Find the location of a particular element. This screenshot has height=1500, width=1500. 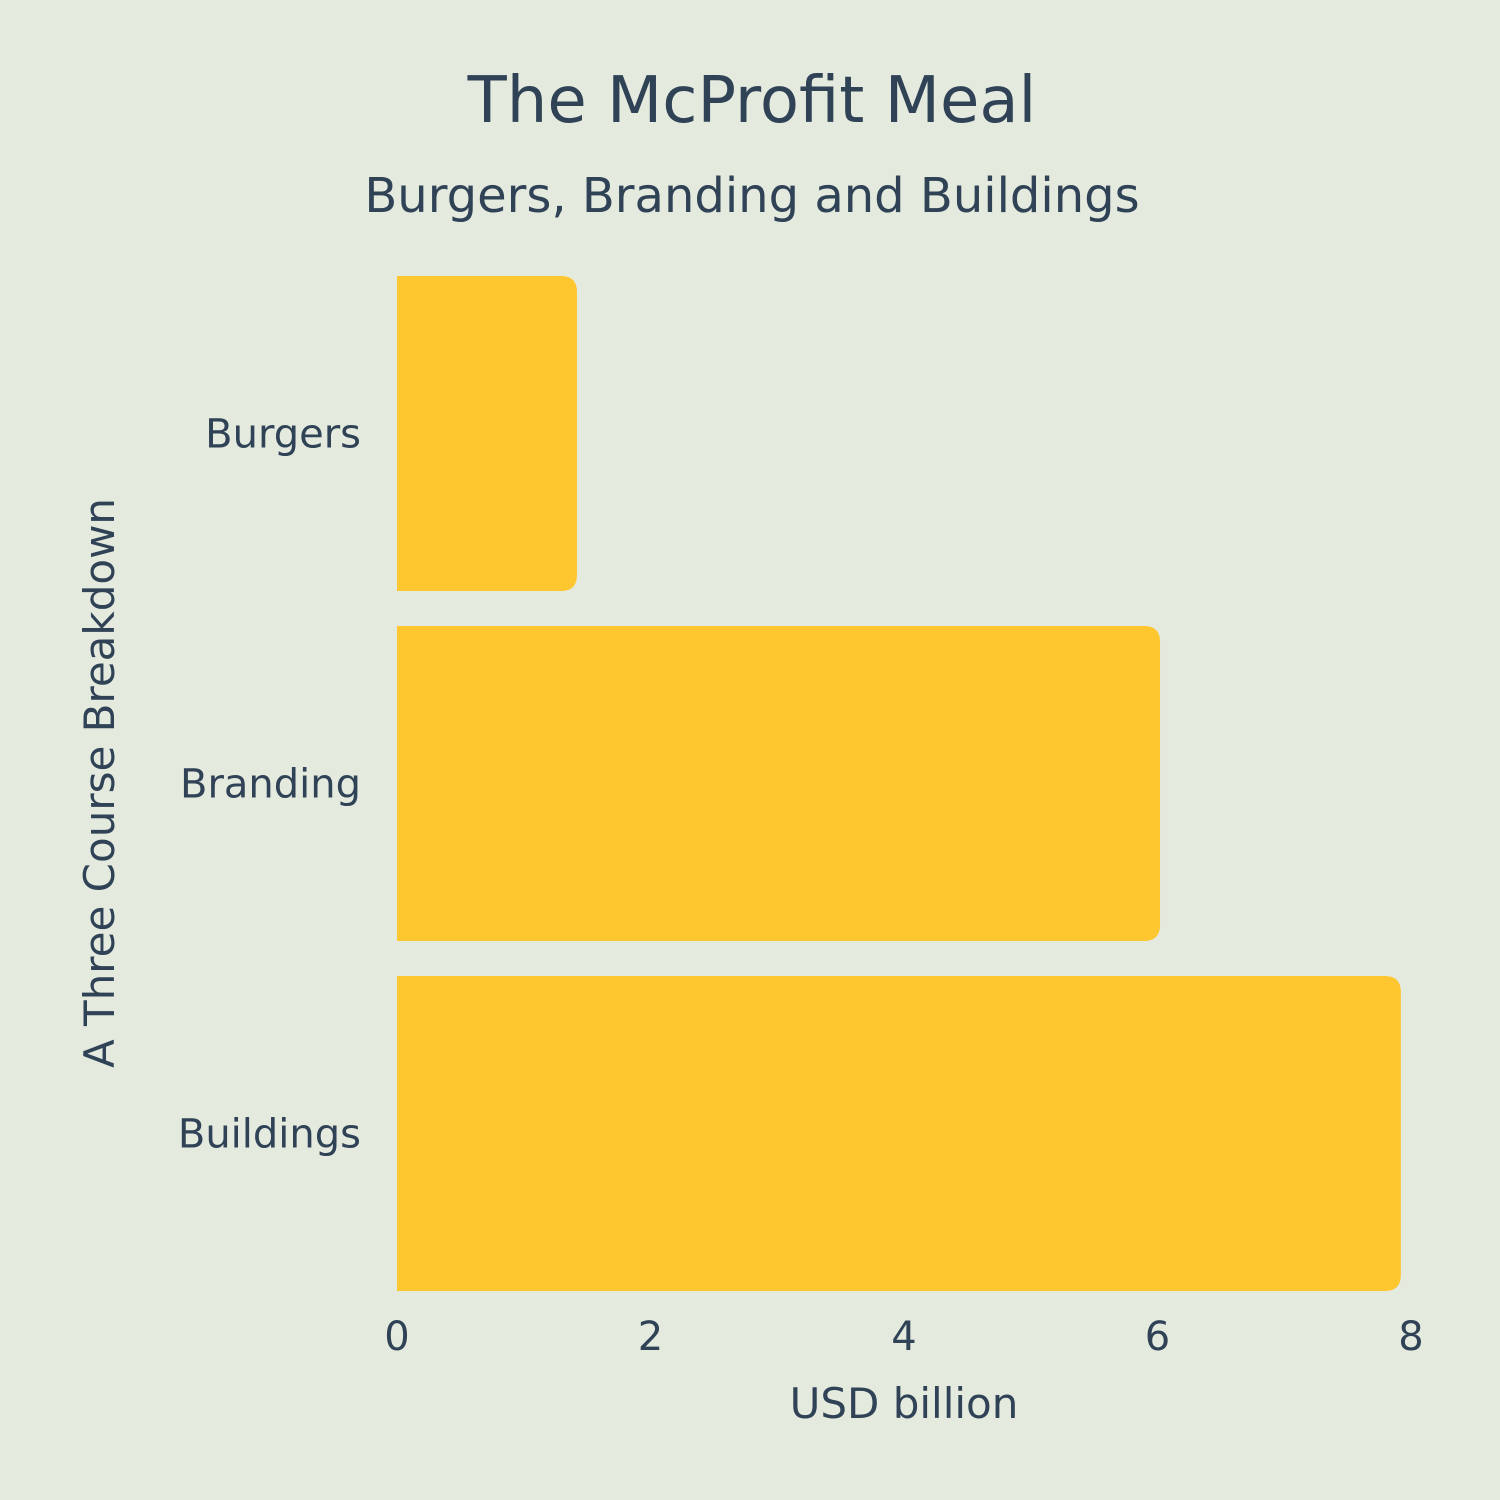

x-tick-labels: 0 2 4 6 8 is located at coordinates (903, 1337).